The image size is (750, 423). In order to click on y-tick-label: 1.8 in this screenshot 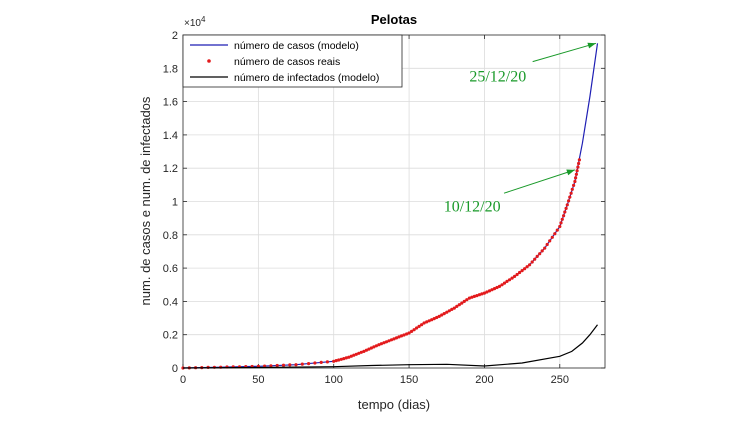, I will do `click(170, 69)`.